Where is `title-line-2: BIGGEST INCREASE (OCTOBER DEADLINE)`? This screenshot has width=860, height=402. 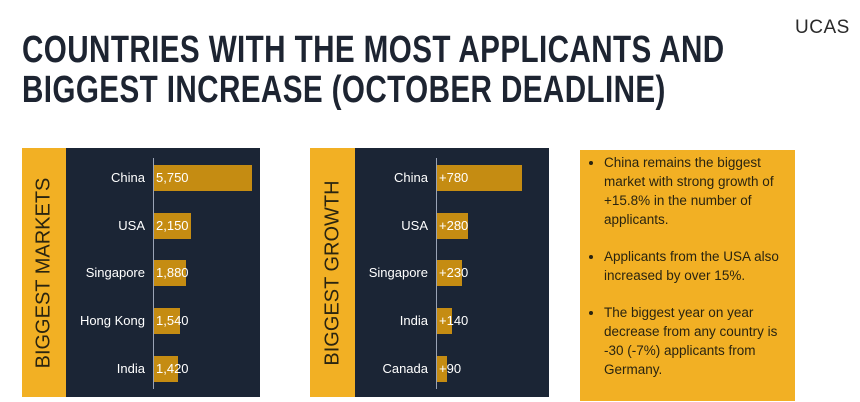
title-line-2: BIGGEST INCREASE (OCTOBER DEADLINE) is located at coordinates (344, 90).